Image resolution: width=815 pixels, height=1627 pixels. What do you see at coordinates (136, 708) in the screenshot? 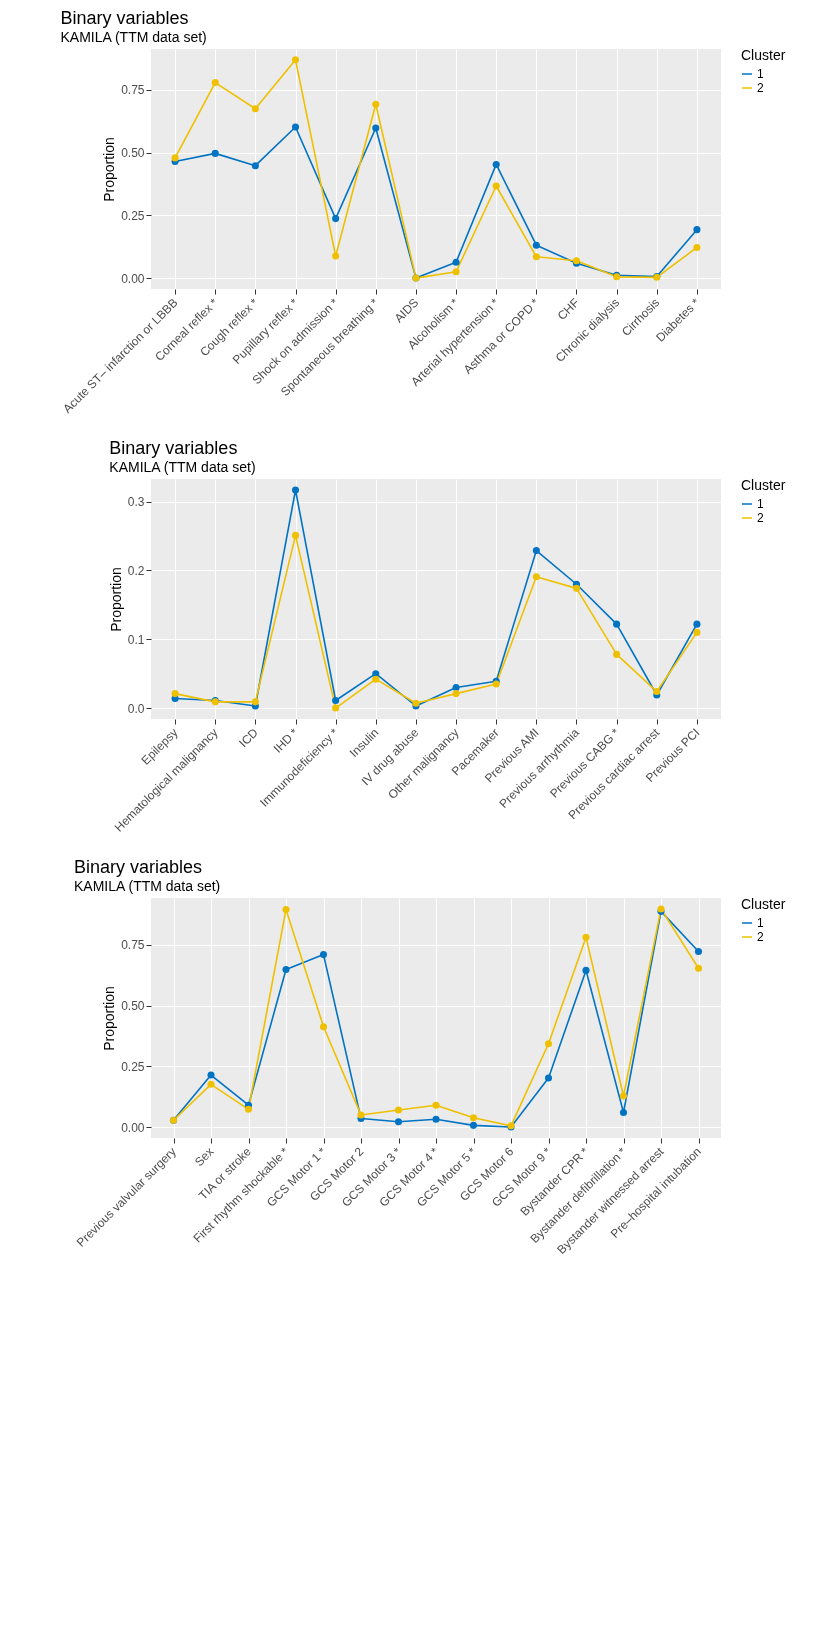
I see `y-tick-label: 0.0` at bounding box center [136, 708].